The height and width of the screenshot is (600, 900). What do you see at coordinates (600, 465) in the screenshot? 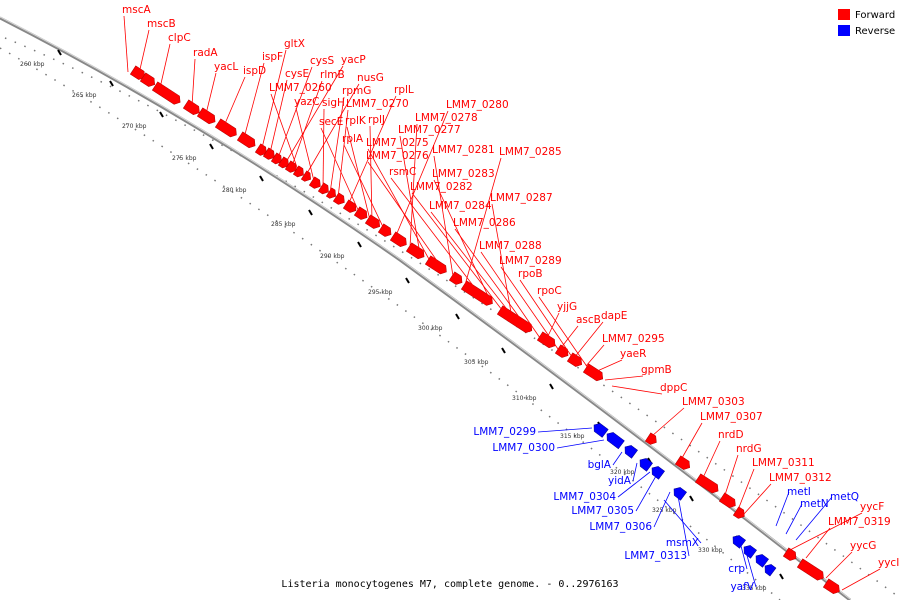
I see `reverse-gene-label: bglA` at bounding box center [600, 465].